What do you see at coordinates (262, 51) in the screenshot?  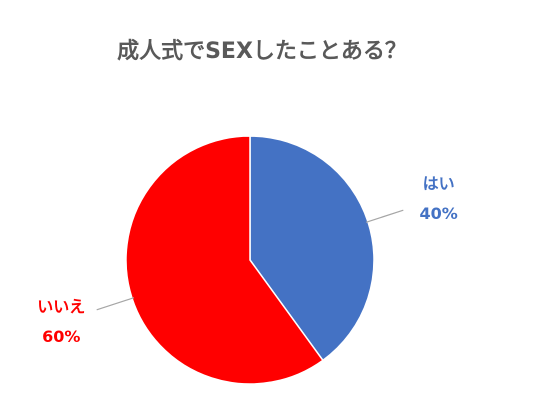 I see `chart-title: 成人式でSEXしたことある？` at bounding box center [262, 51].